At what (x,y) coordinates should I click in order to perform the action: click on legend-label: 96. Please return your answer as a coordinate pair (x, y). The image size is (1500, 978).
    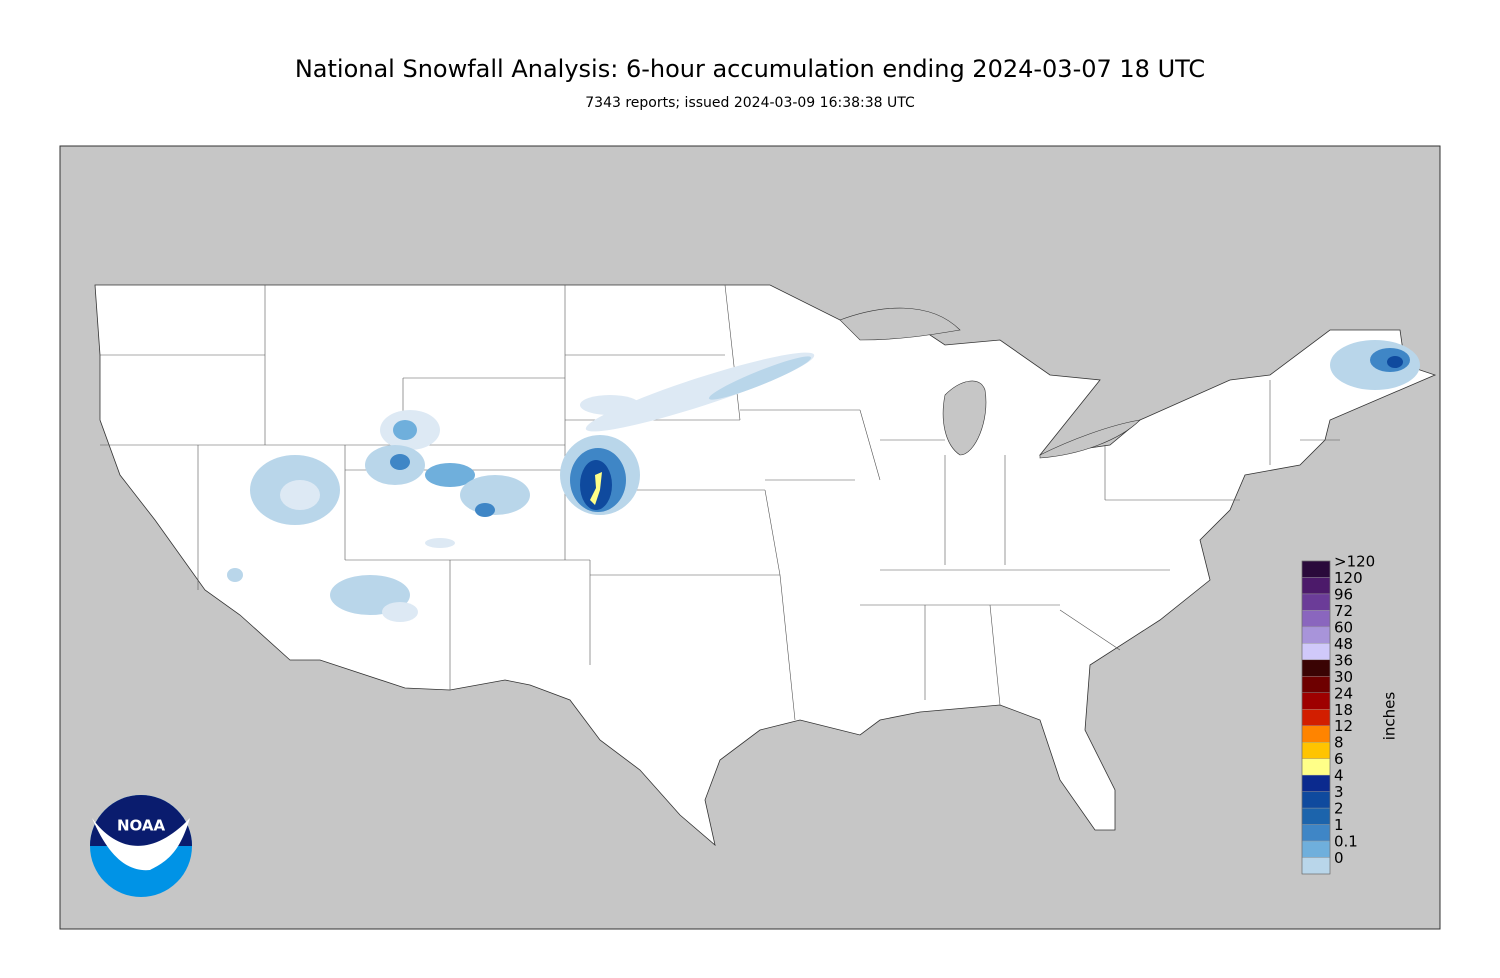
    Looking at the image, I should click on (1343, 594).